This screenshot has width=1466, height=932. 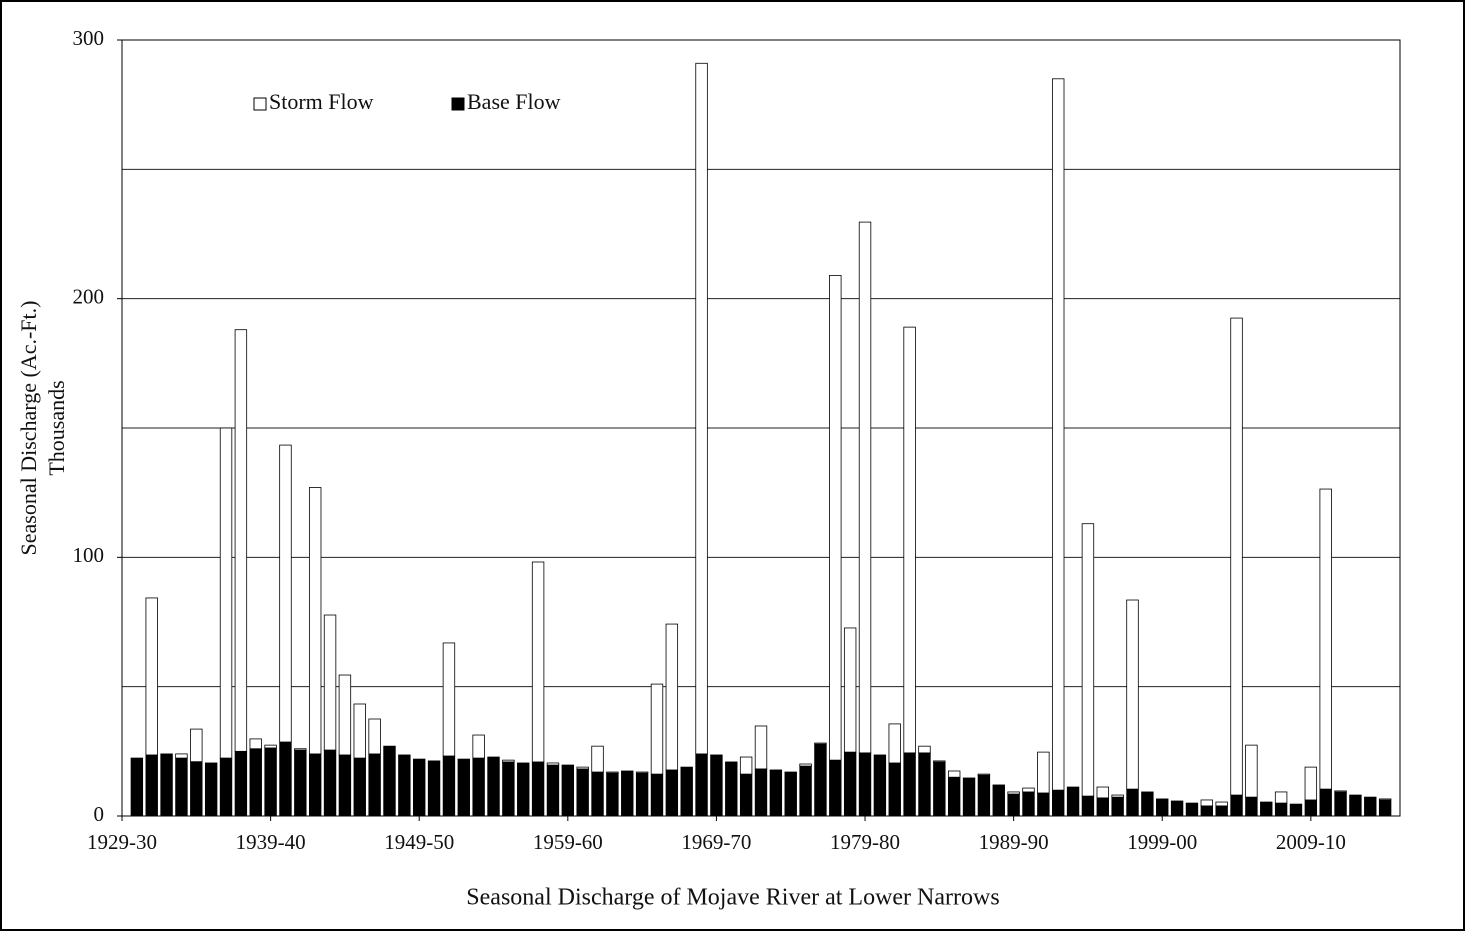 What do you see at coordinates (89, 296) in the screenshot?
I see `y-tick-label: 200` at bounding box center [89, 296].